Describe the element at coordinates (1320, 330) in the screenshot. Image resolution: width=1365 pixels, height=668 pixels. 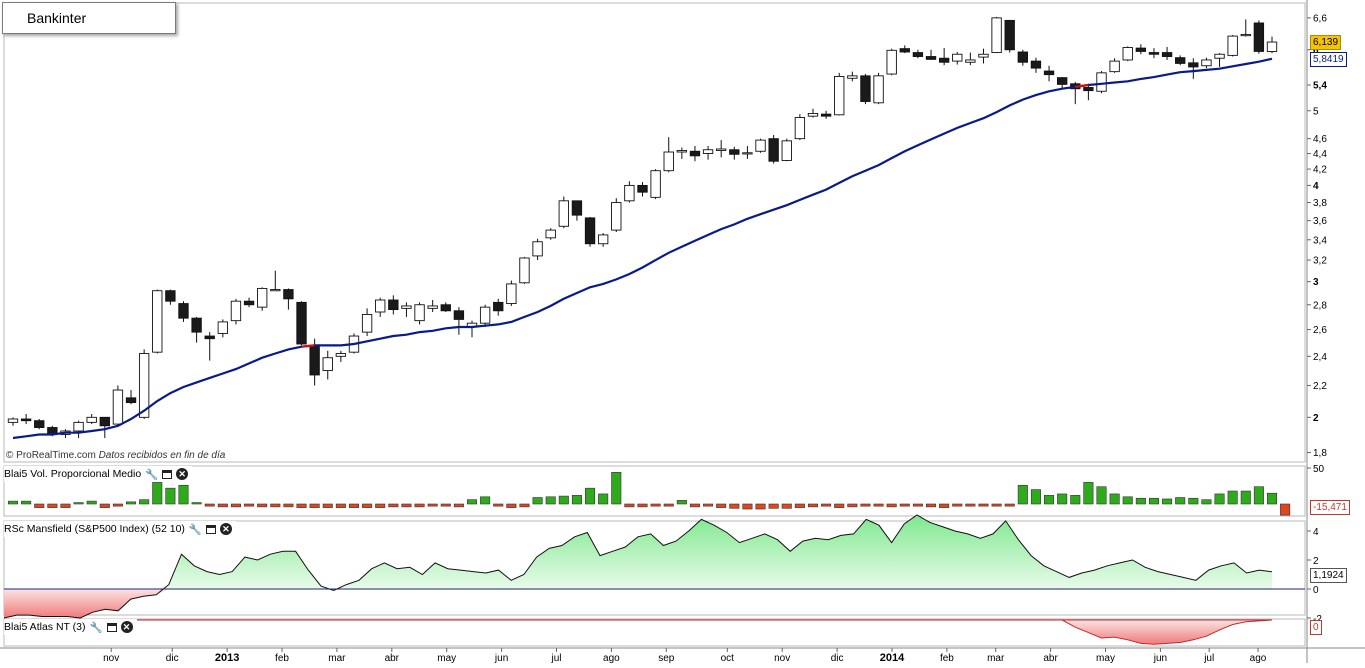
I see `price-tick-label: 2,6` at that location.